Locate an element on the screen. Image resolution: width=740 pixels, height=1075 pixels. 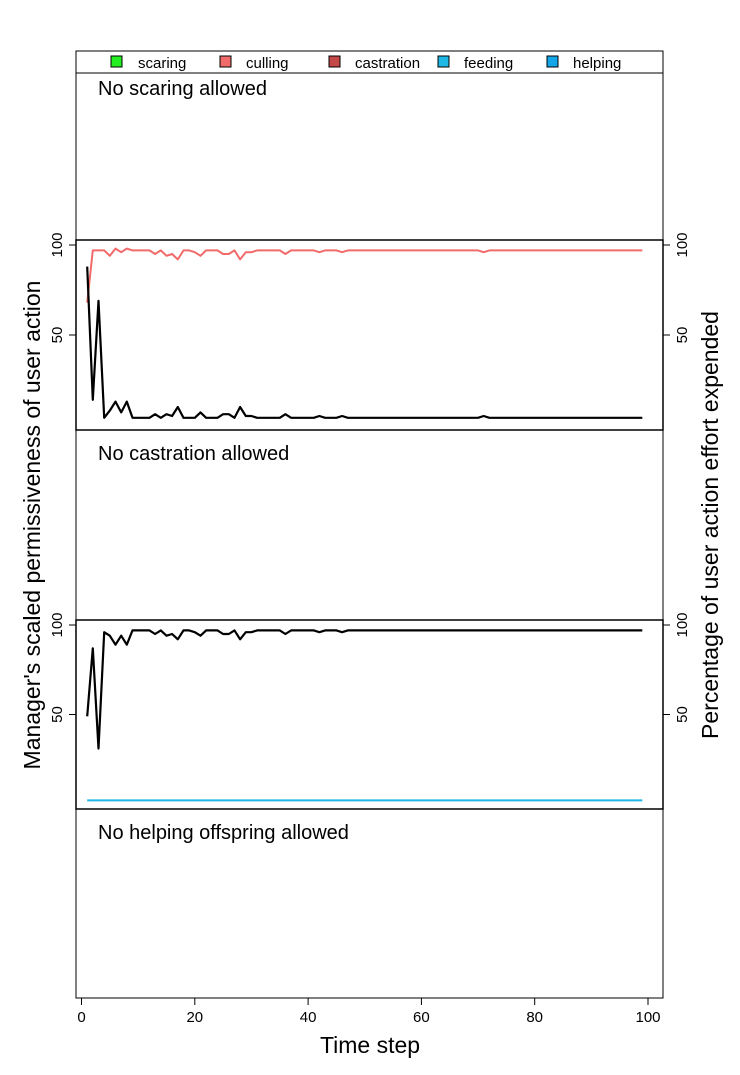
legend-label-culling: culling is located at coordinates (267, 63).